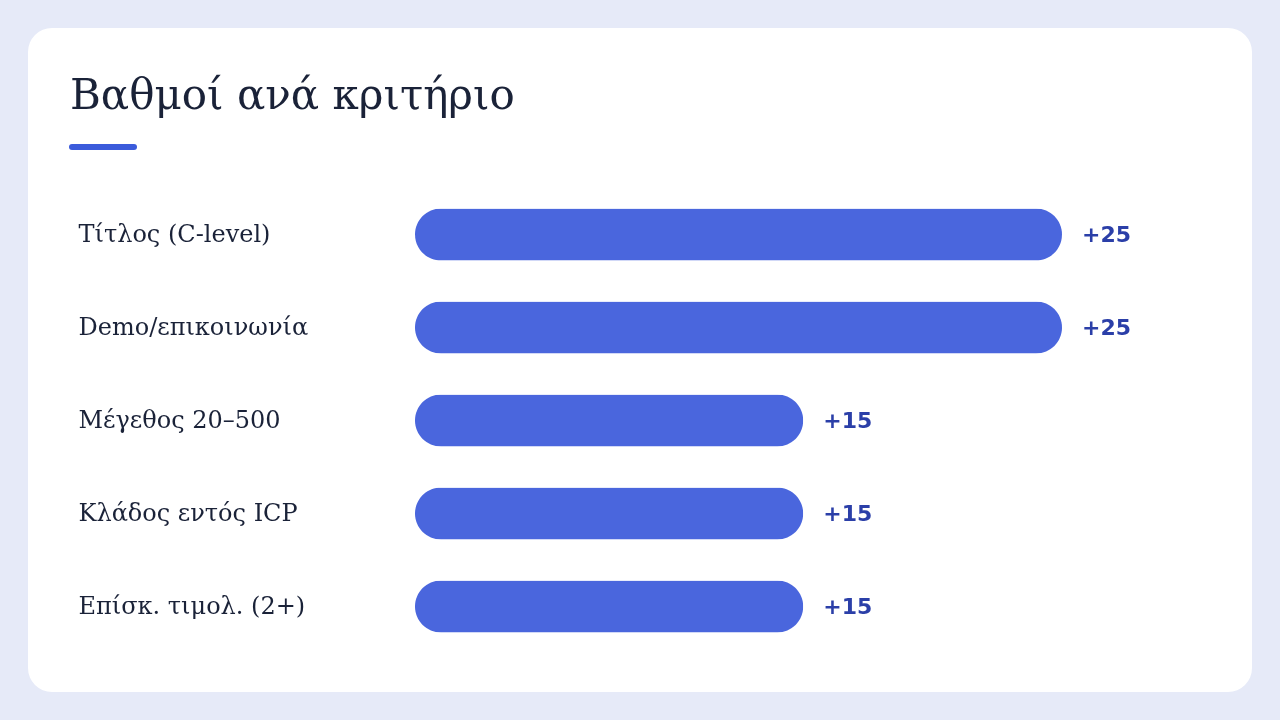 The width and height of the screenshot is (1280, 720). What do you see at coordinates (188, 512) in the screenshot?
I see `y-tick-label: Κλάδος εντός ICP` at bounding box center [188, 512].